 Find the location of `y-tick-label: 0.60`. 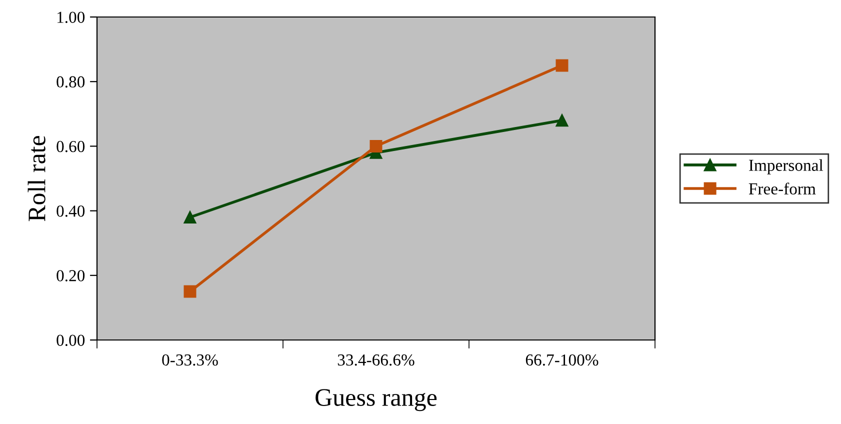

y-tick-label: 0.60 is located at coordinates (70, 146).